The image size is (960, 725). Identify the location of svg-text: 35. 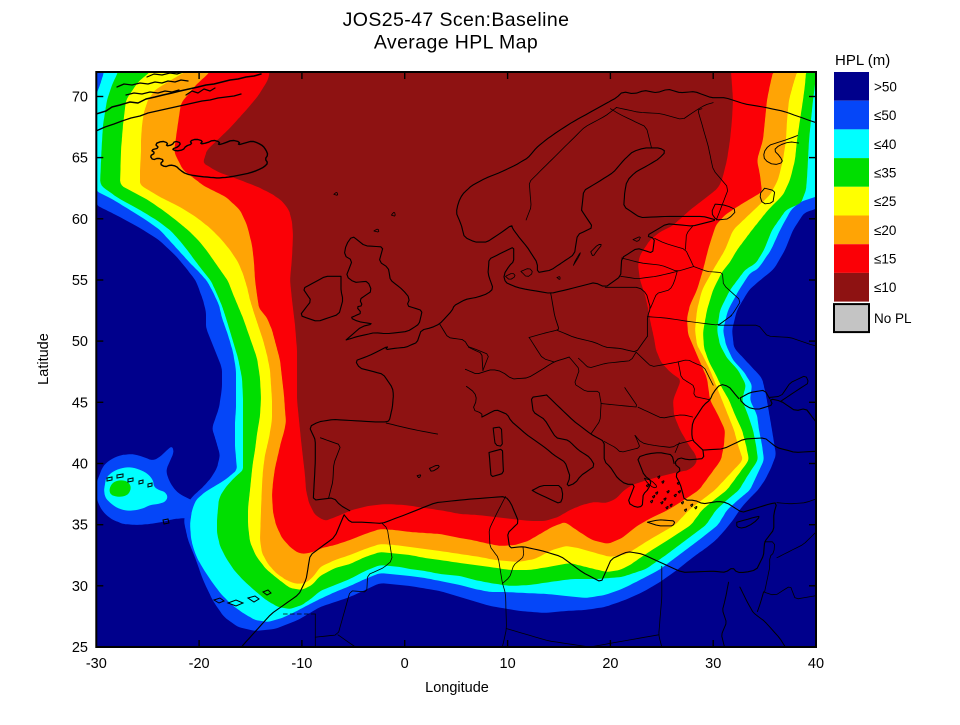
(80, 526).